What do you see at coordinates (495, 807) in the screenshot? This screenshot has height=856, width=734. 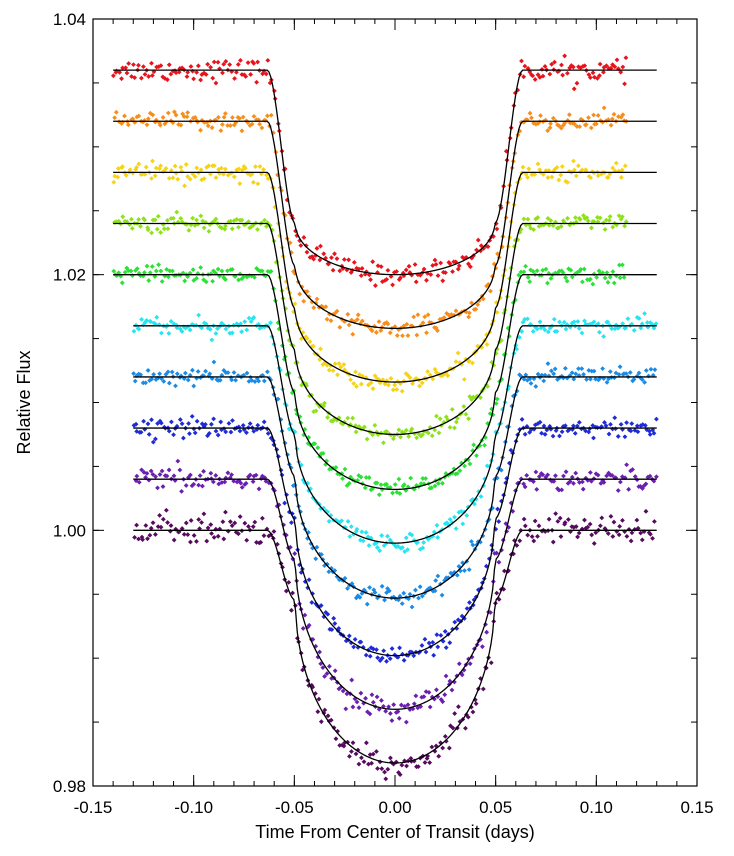 I see `x-tick-label: 0.05` at bounding box center [495, 807].